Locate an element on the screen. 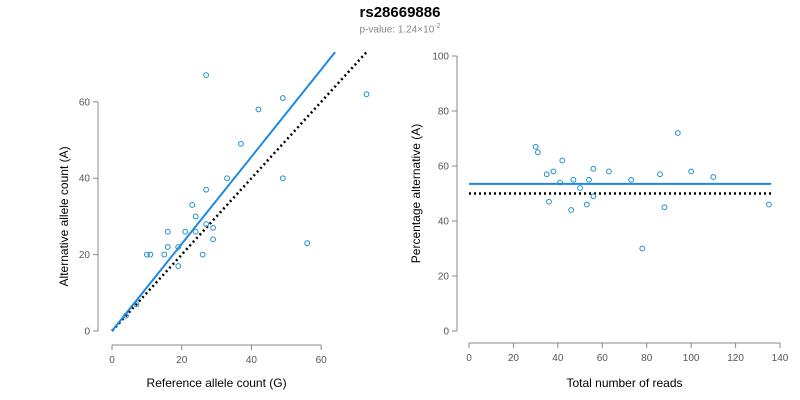  right-y-tick-label: 0 is located at coordinates (446, 332).